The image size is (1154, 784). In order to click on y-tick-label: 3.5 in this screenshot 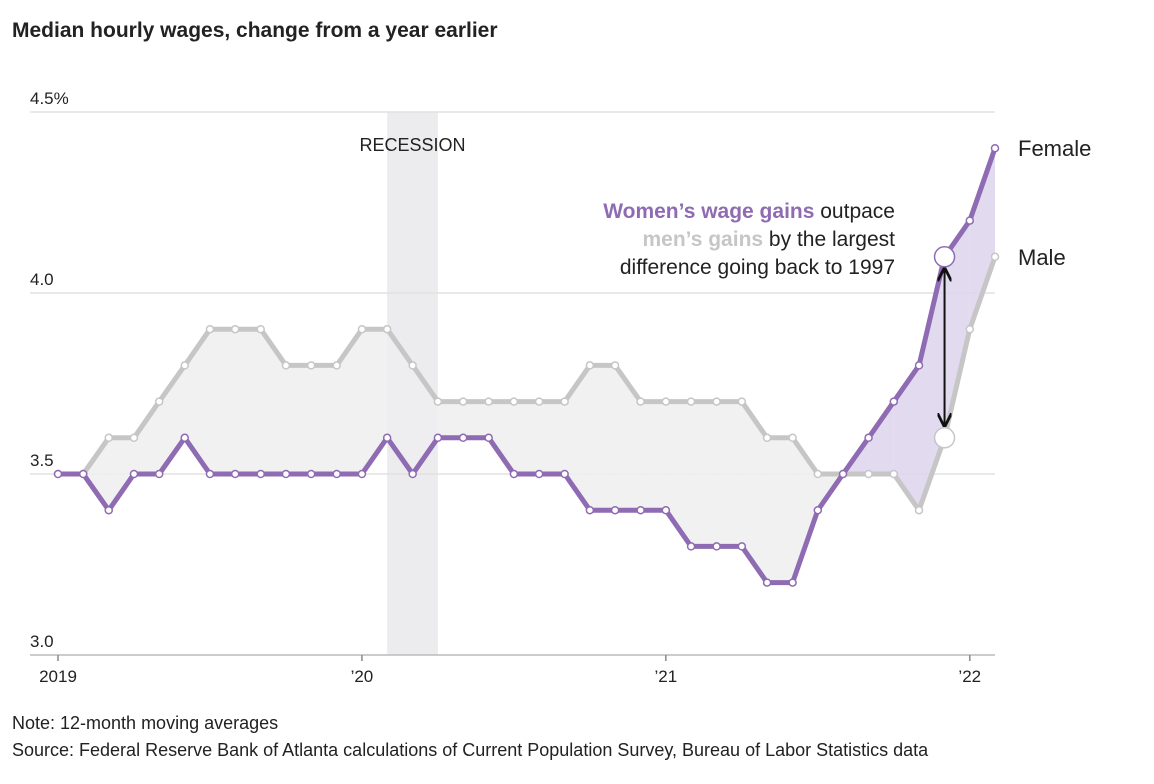, I will do `click(42, 460)`.